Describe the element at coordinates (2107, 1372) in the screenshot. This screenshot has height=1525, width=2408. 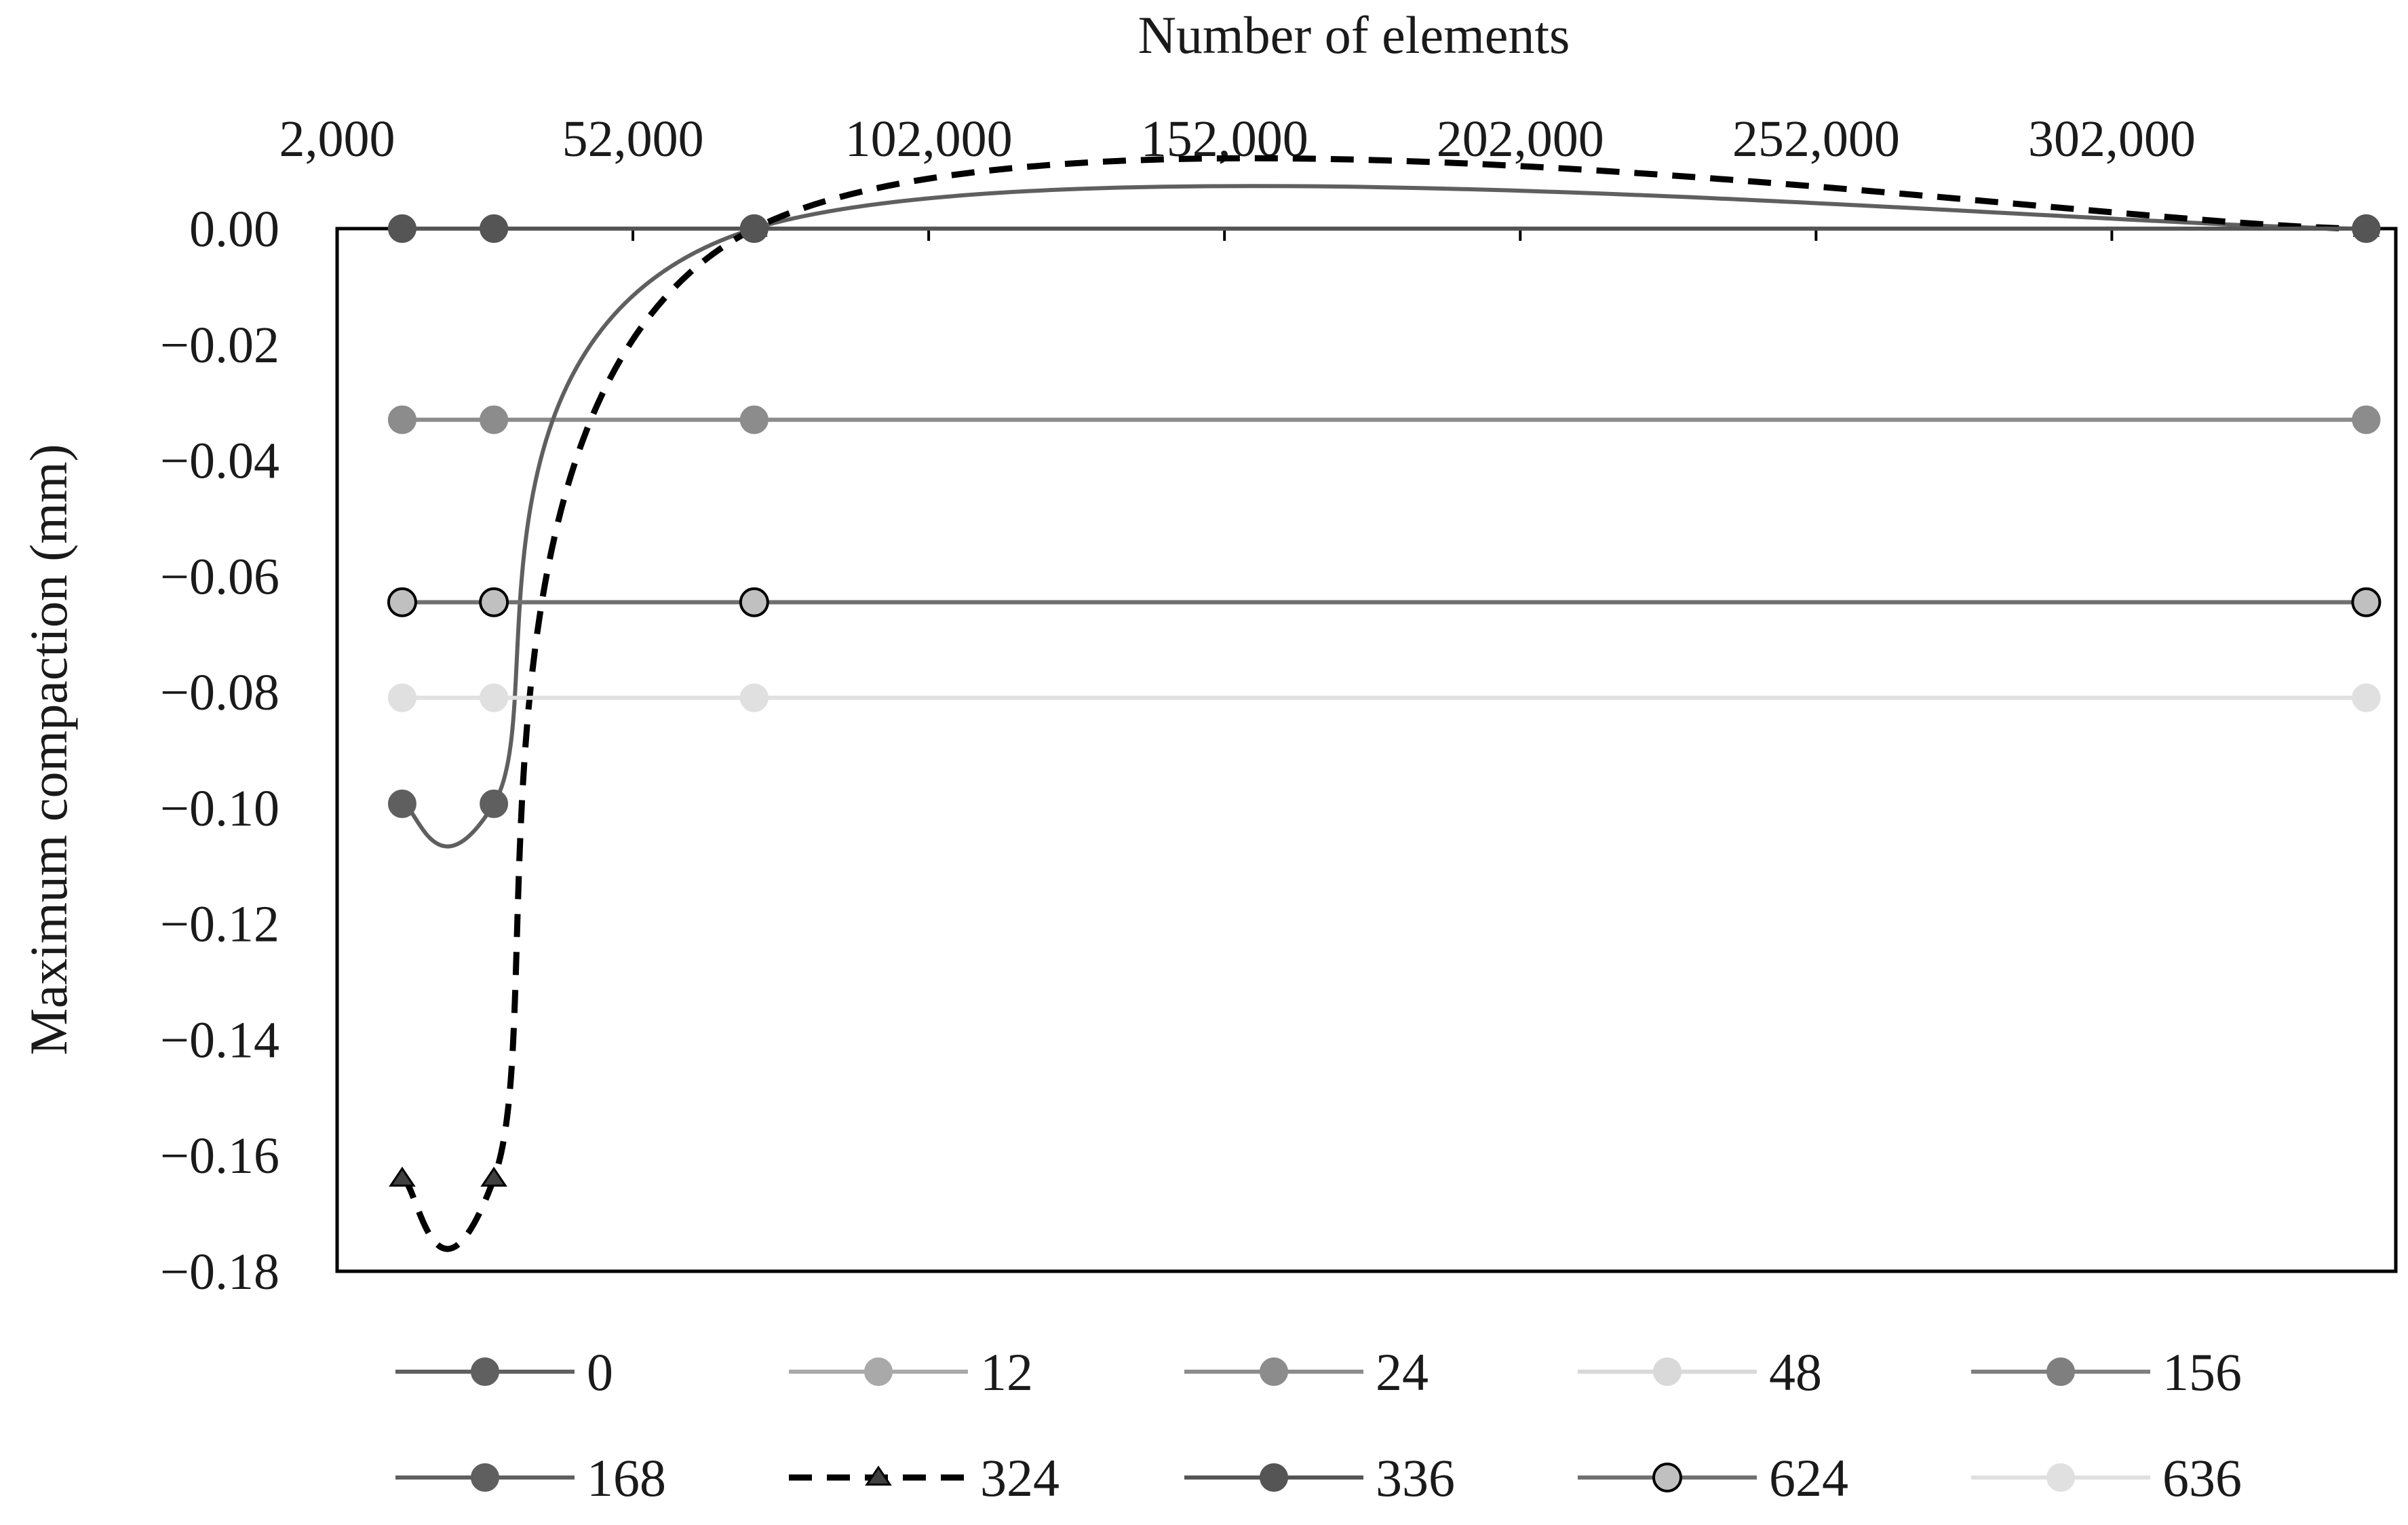
I see `legend-item-156: 156` at that location.